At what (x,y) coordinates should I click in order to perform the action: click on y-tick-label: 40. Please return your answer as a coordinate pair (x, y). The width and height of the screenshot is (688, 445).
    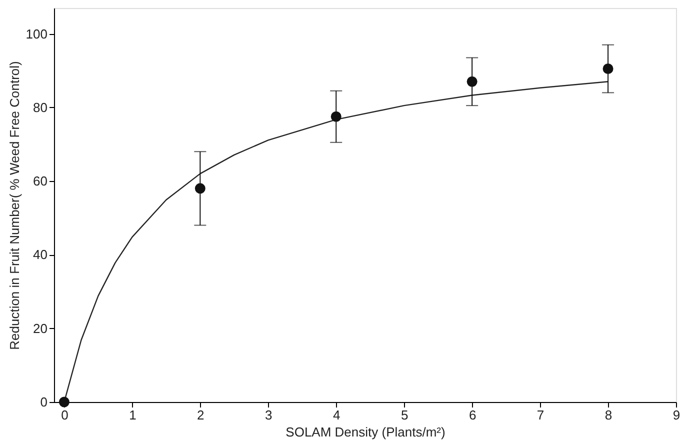
    Looking at the image, I should click on (40, 254).